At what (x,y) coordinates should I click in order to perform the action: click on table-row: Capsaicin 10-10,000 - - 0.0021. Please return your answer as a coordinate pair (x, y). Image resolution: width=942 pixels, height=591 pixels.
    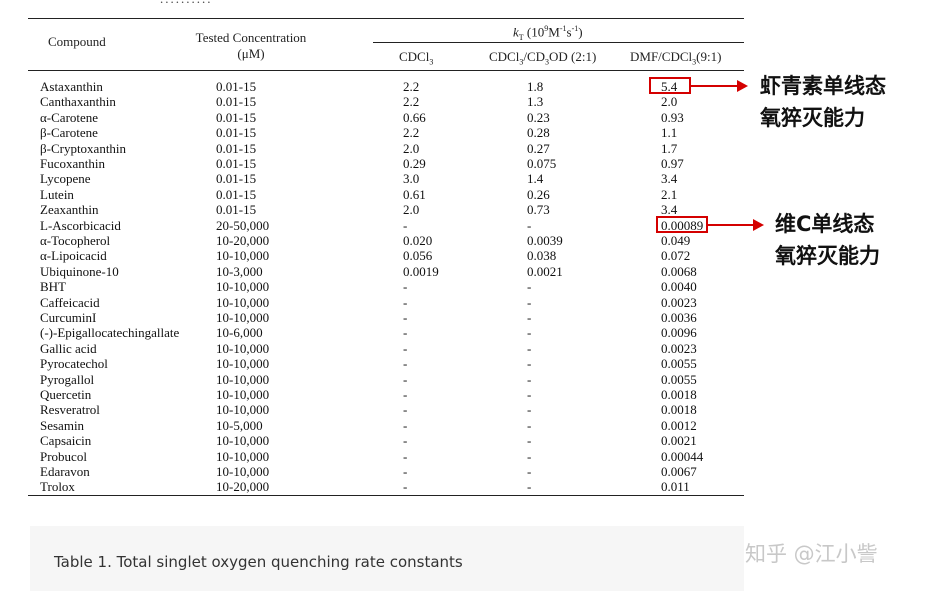
    Looking at the image, I should click on (372, 440).